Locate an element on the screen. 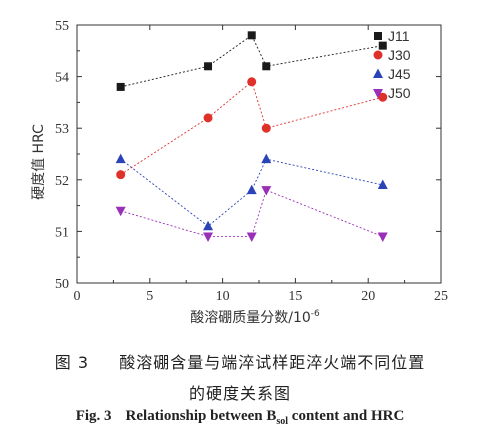  x-axis-label-exp: -6 is located at coordinates (315, 314).